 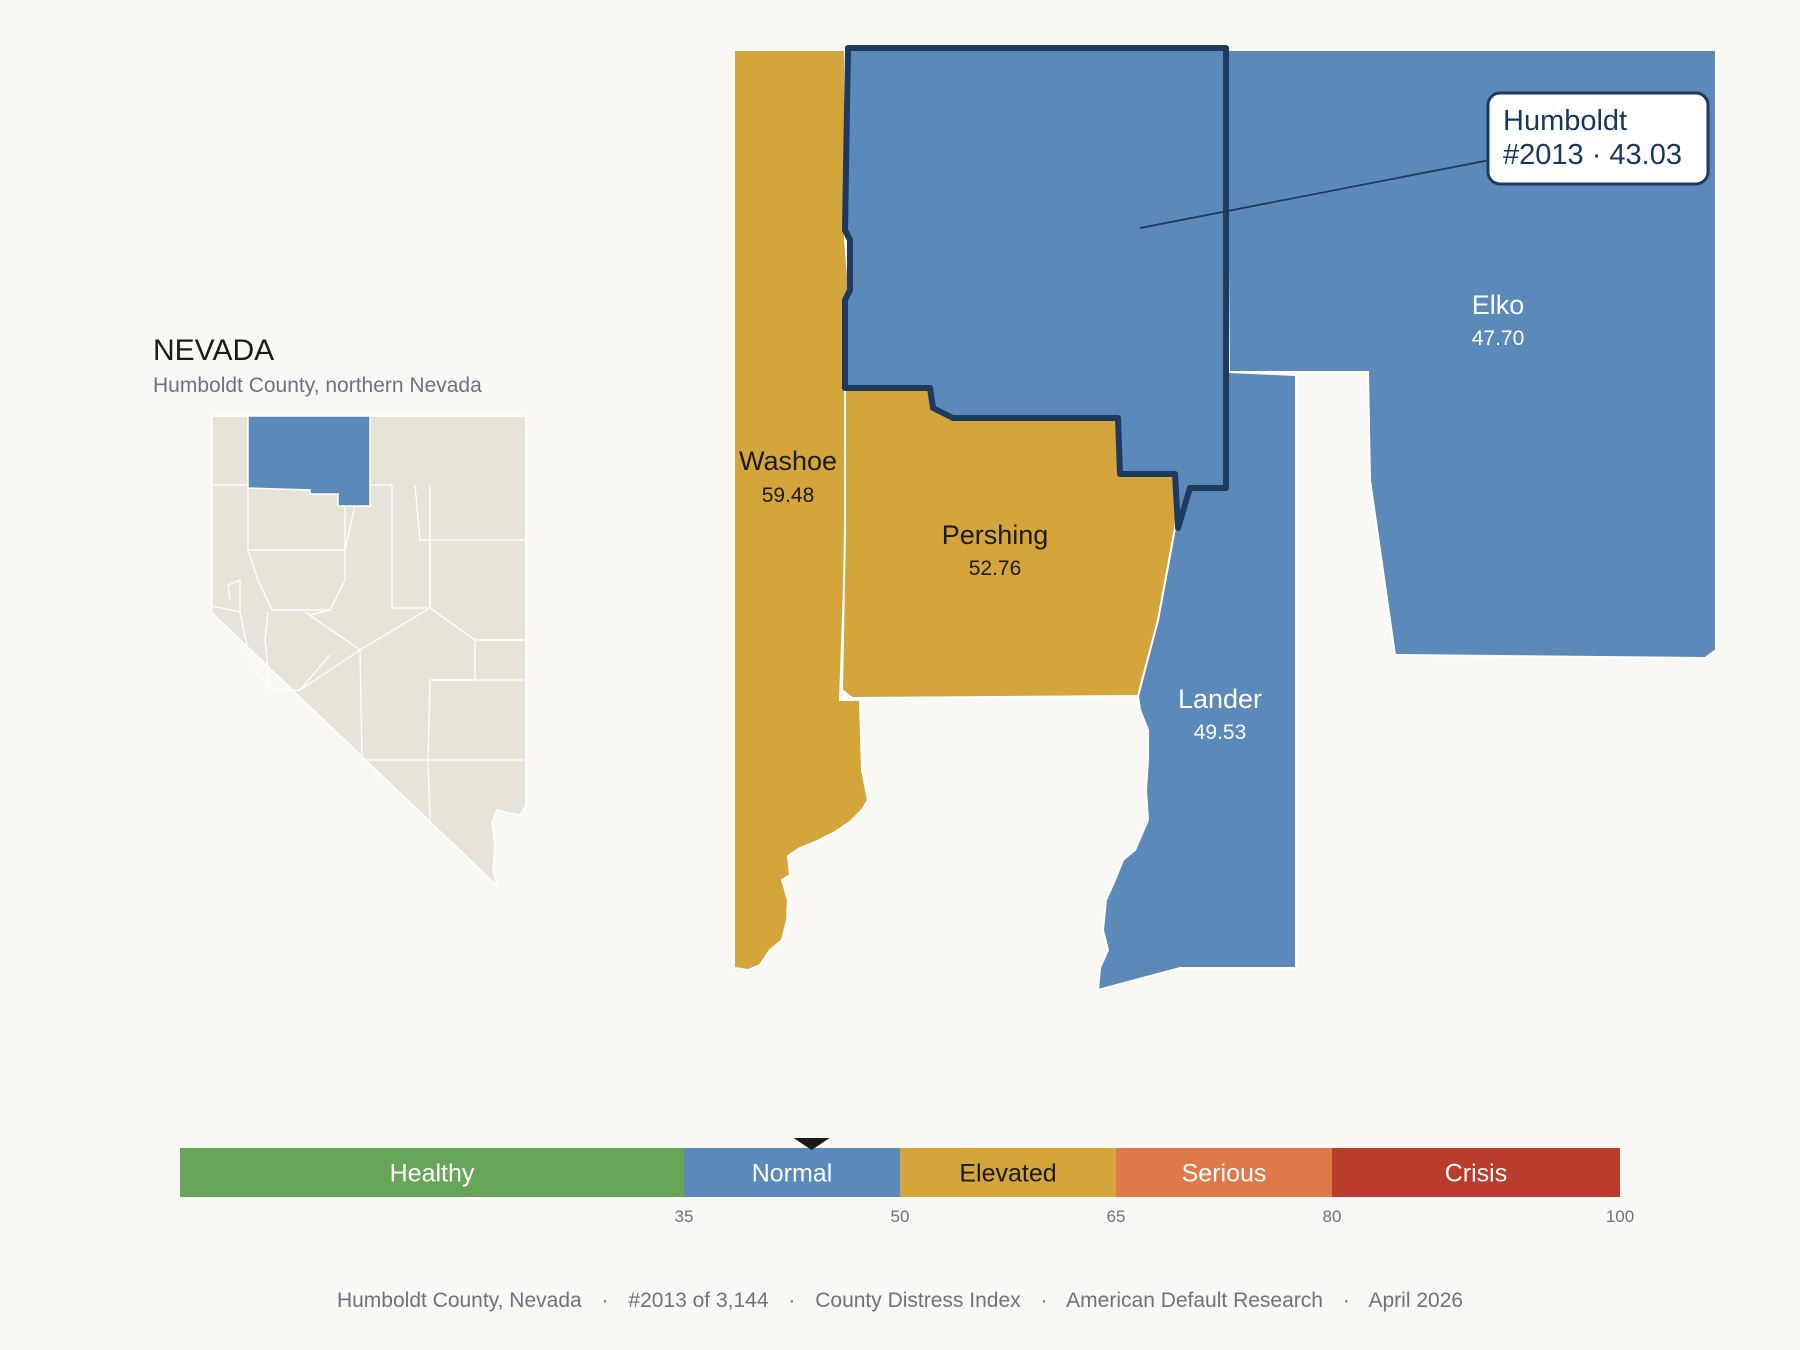 I want to click on scale-tick-50: 50, so click(x=900, y=1216).